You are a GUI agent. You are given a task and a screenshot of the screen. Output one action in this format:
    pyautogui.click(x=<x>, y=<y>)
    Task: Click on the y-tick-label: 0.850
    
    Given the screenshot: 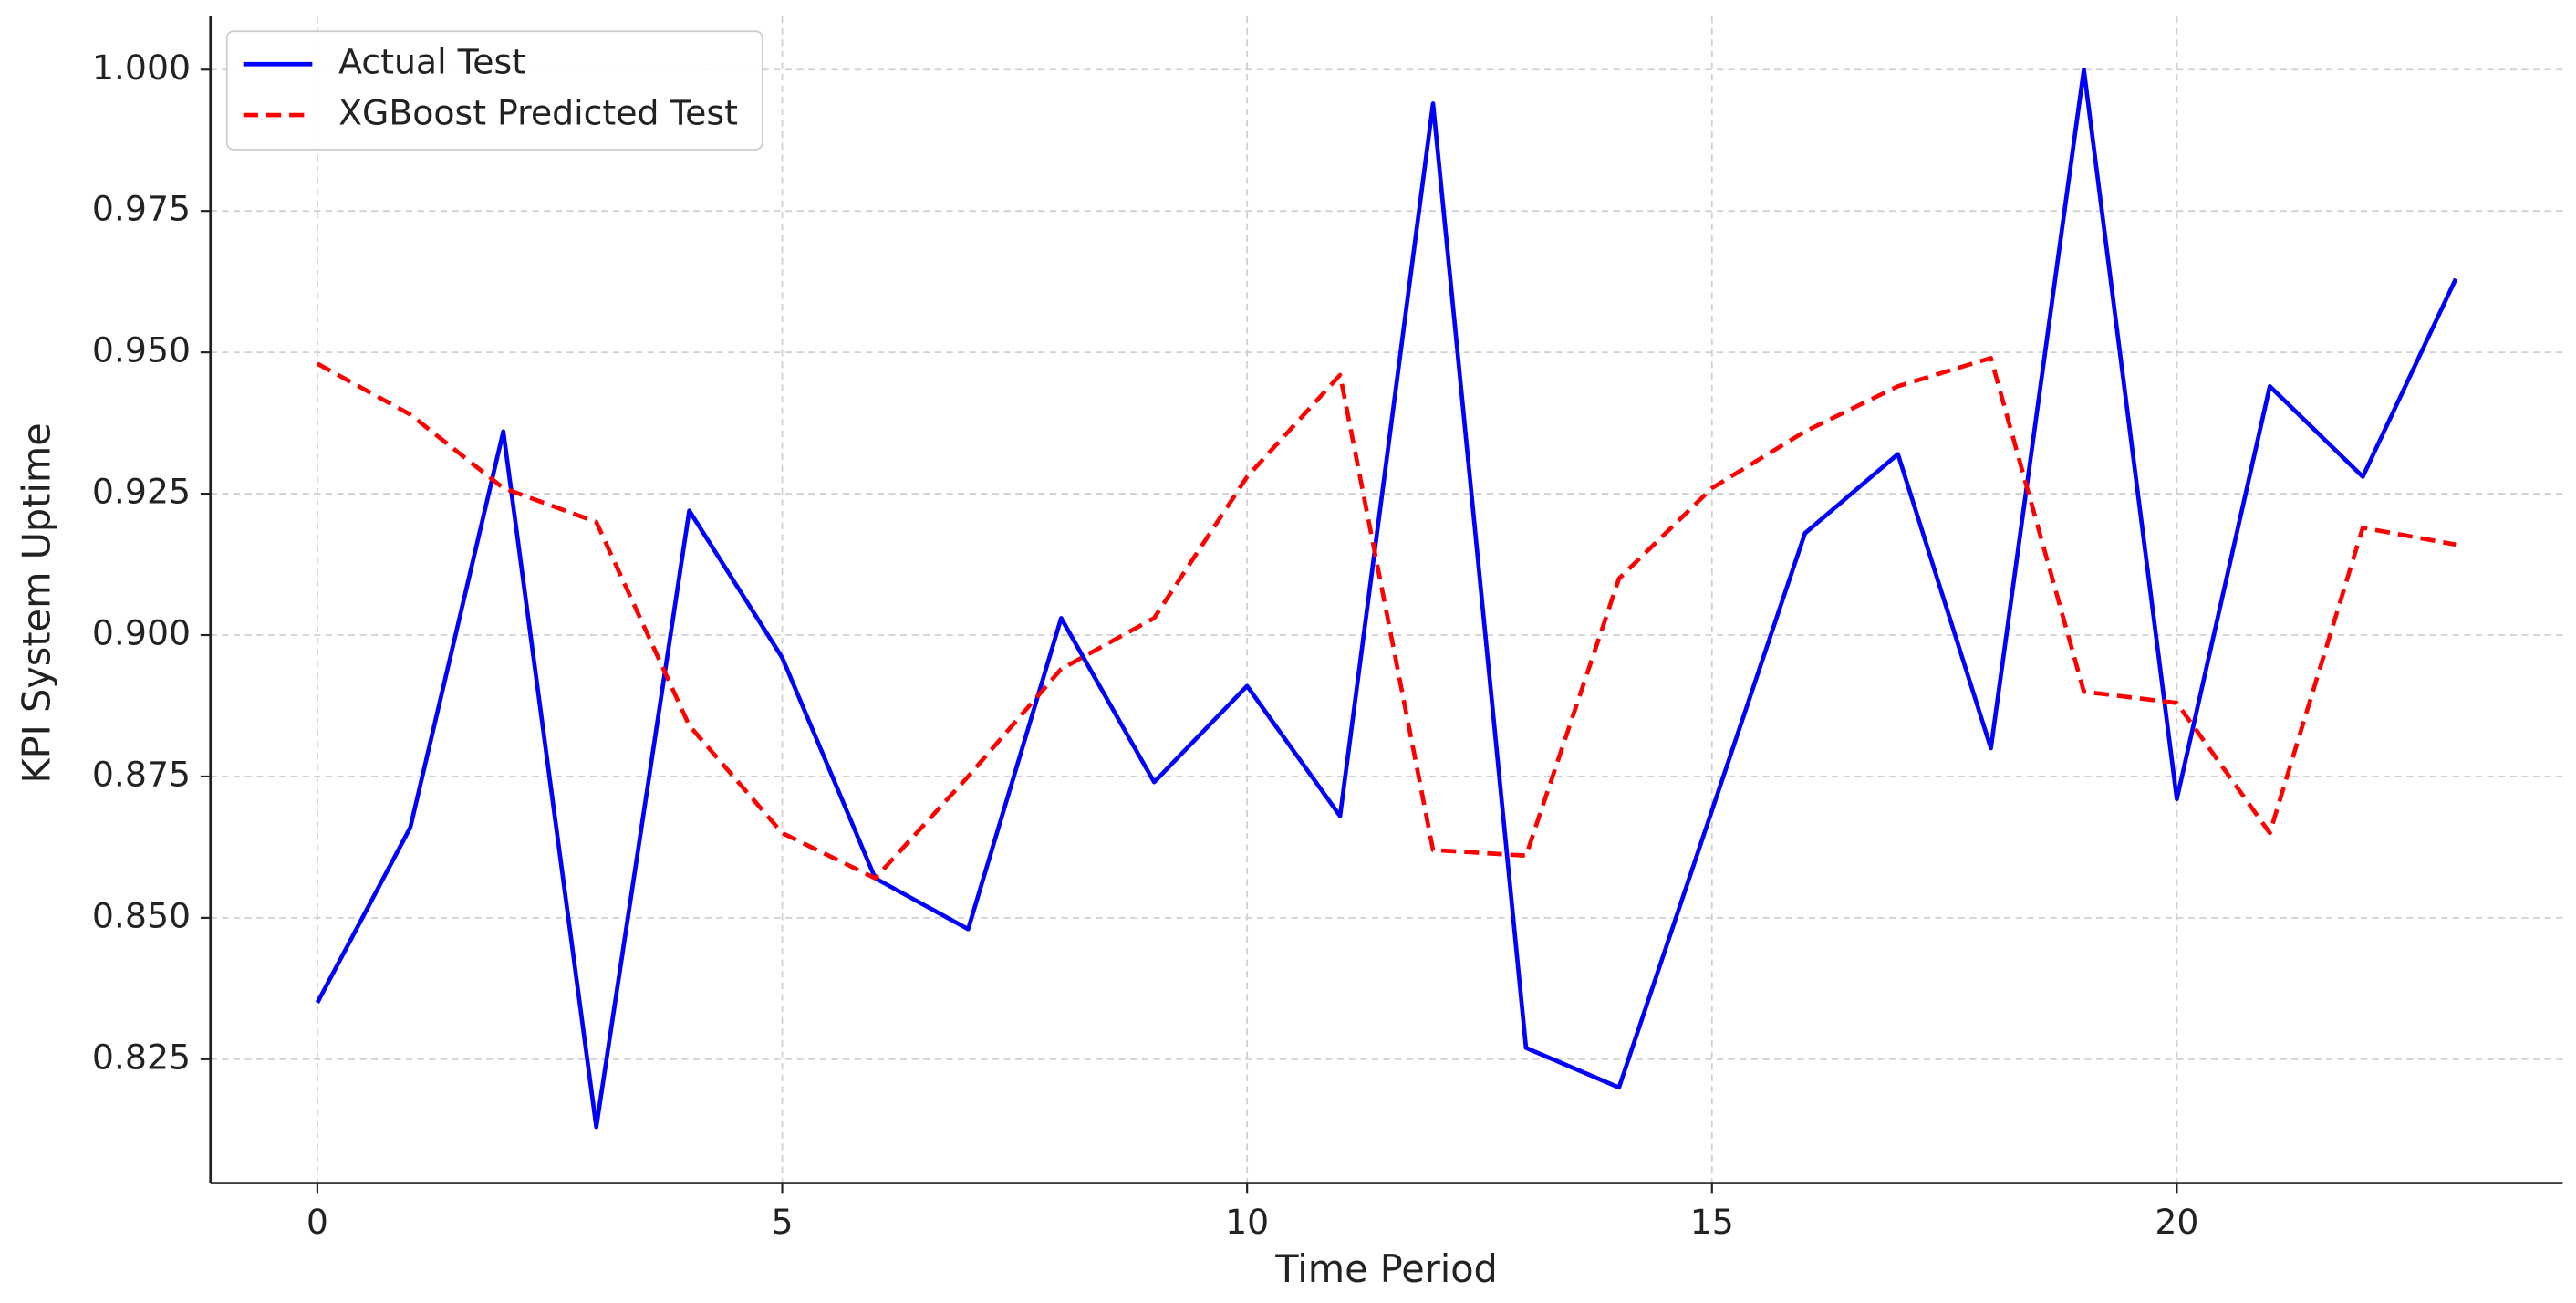 What is the action you would take?
    pyautogui.click(x=142, y=915)
    